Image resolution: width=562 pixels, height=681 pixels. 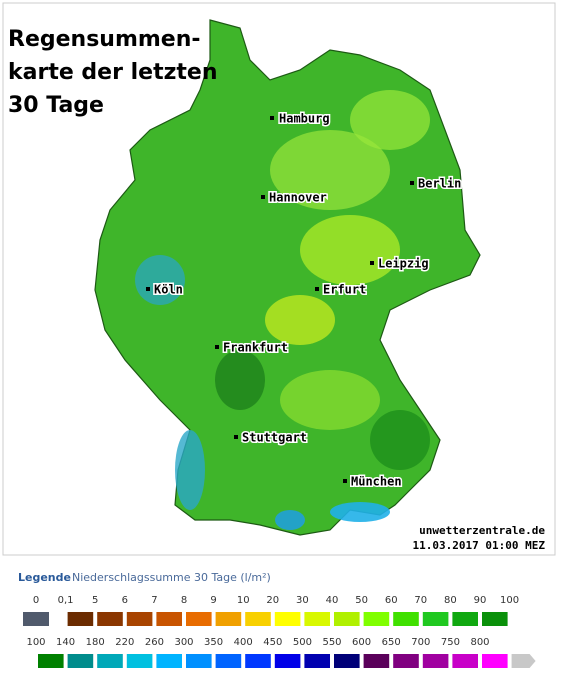 What do you see at coordinates (482, 530) in the screenshot?
I see `credit: unwetterzentrale.de` at bounding box center [482, 530].